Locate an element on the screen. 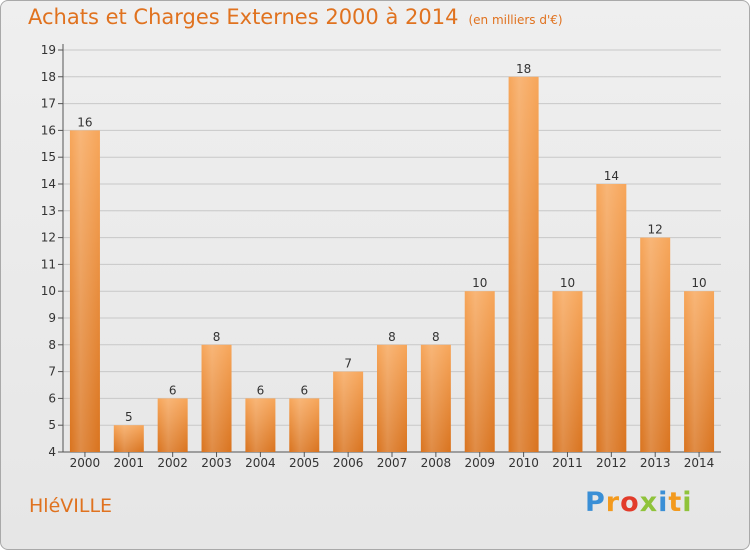 The image size is (750, 550). x-tick-label: 2005 is located at coordinates (304, 463).